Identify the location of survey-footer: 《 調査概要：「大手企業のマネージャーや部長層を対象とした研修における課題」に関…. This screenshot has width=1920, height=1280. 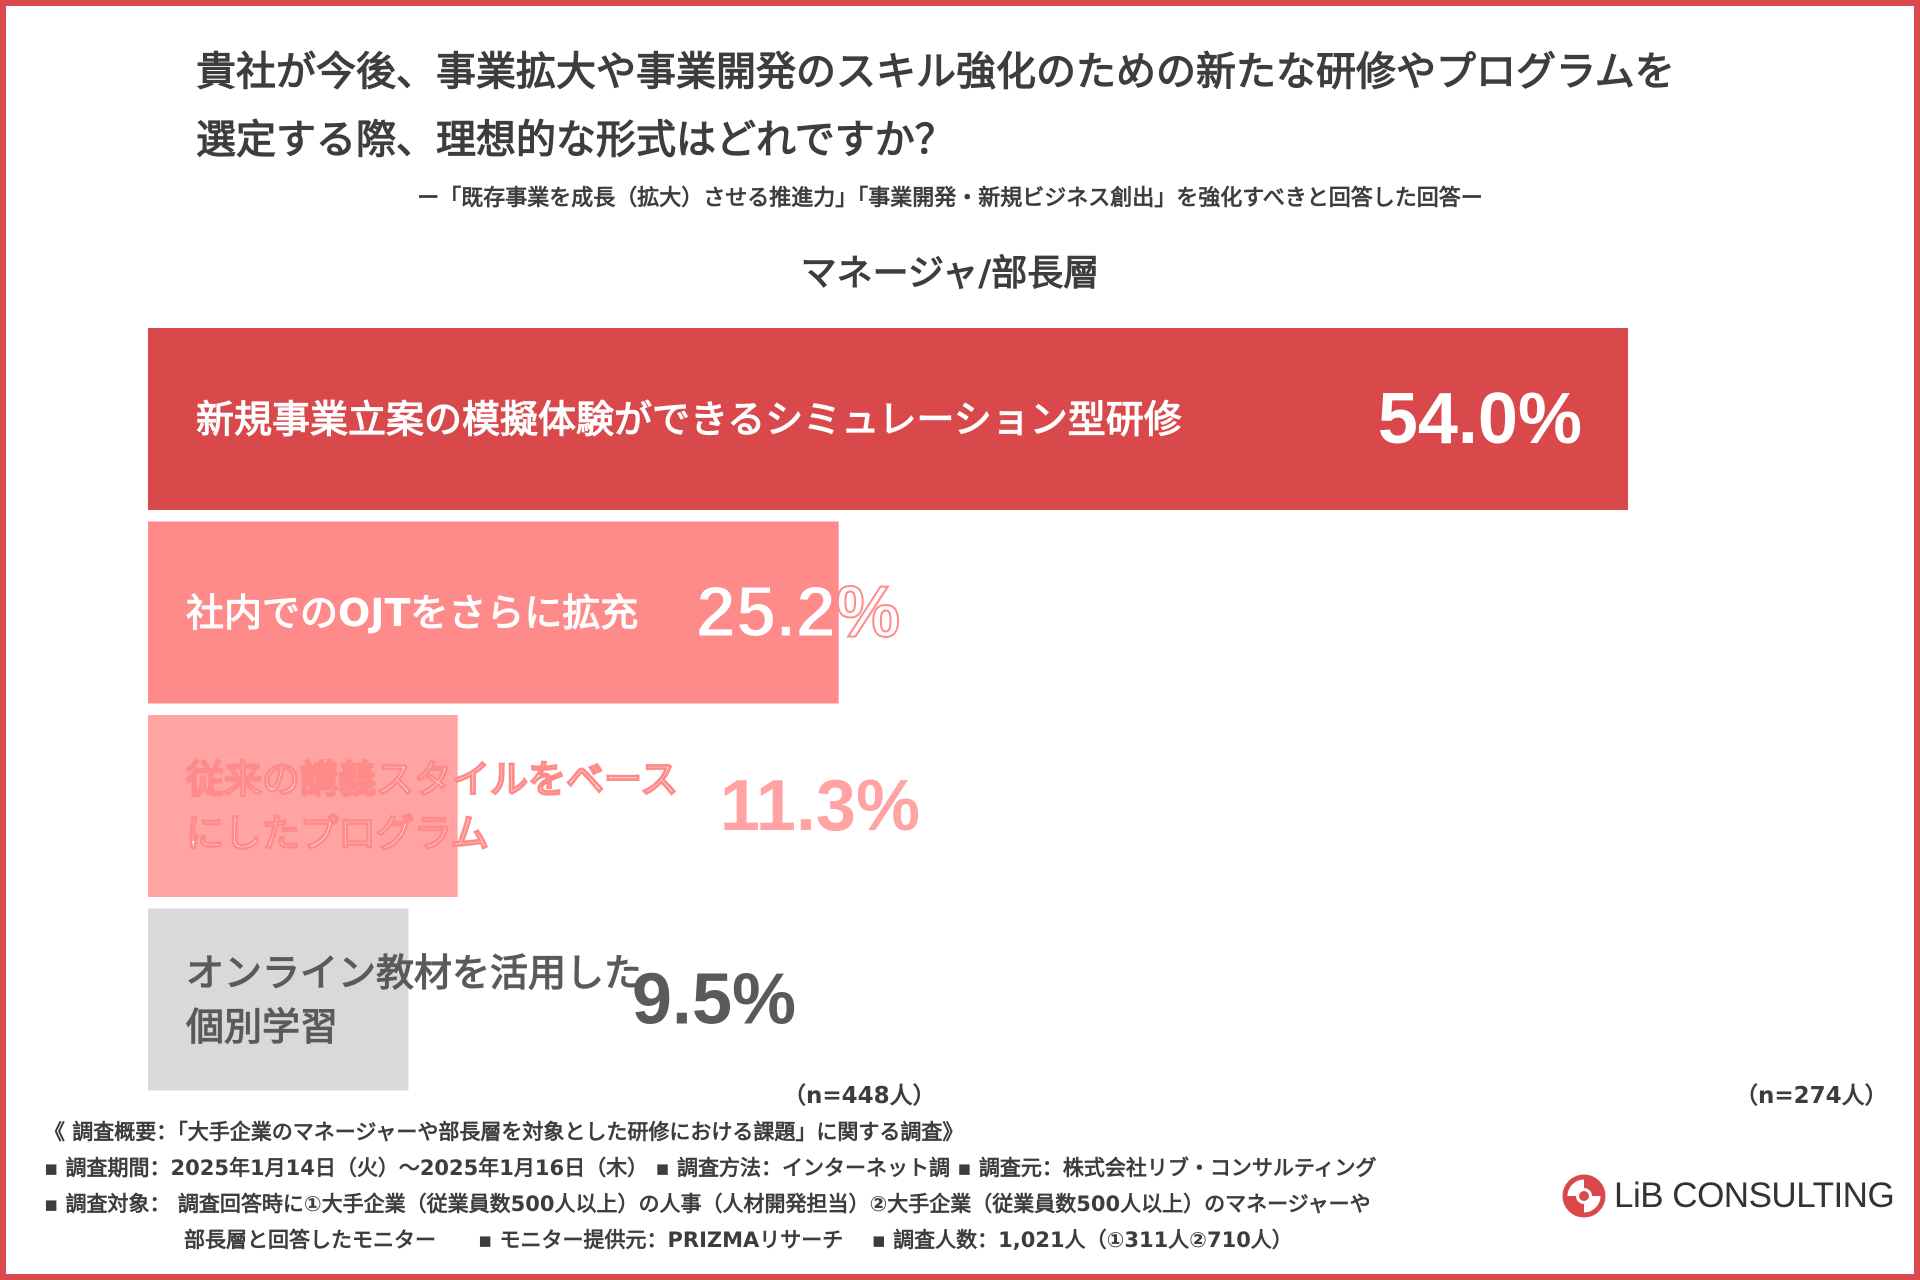
(794, 1186).